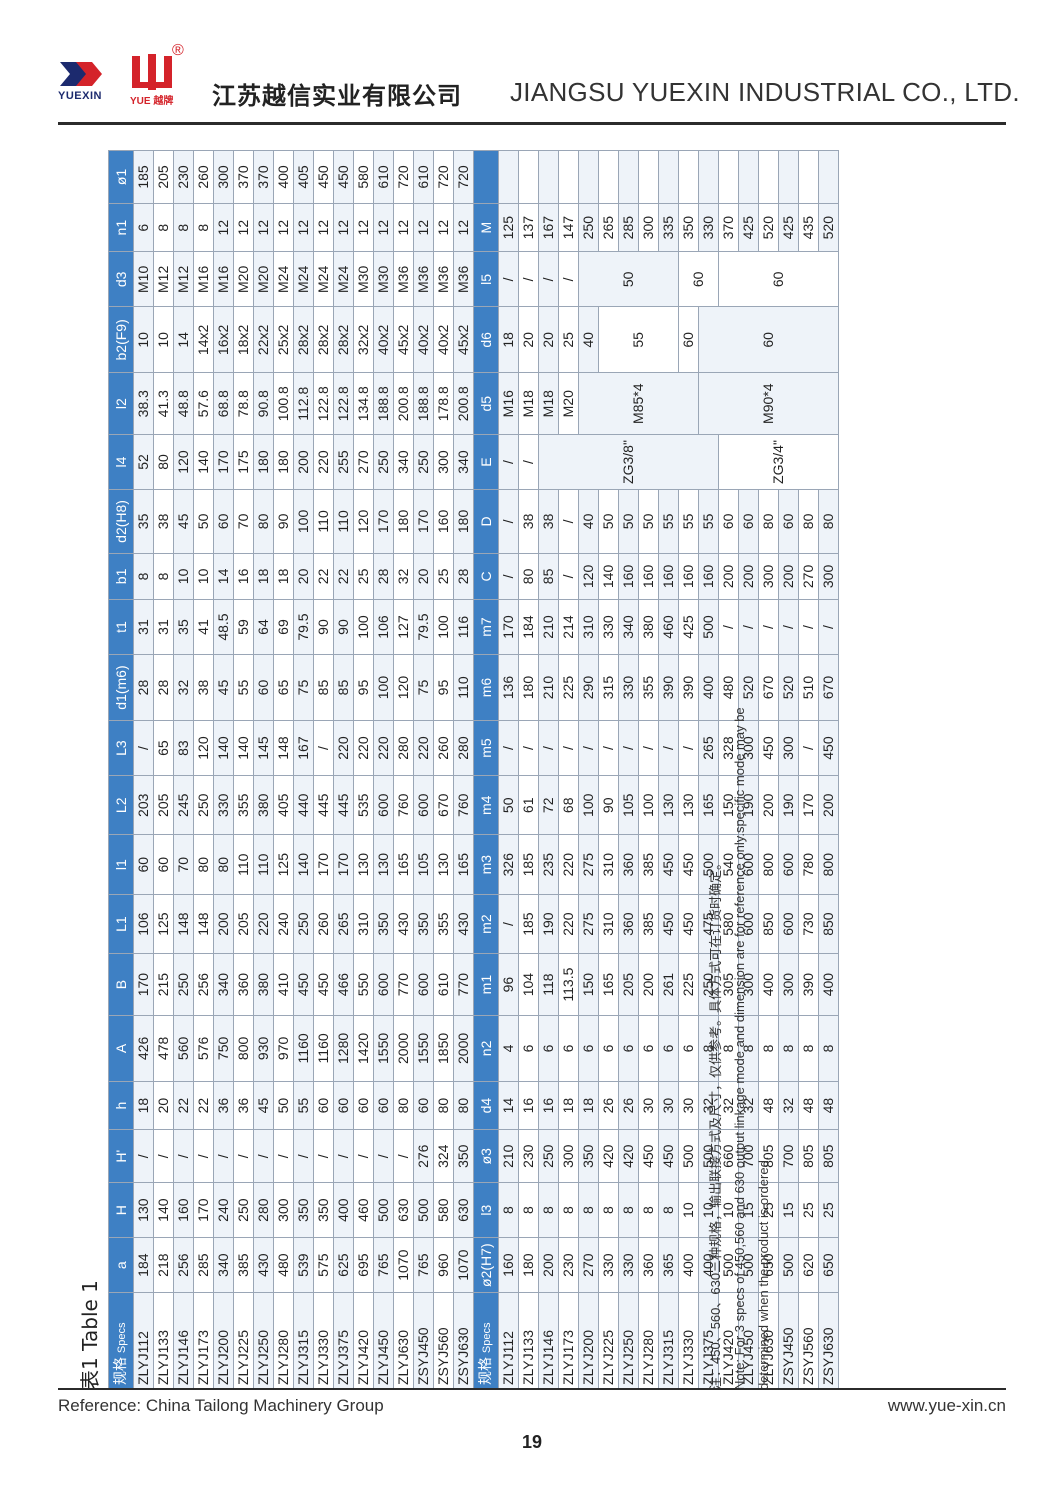 This screenshot has height=1500, width=1064. I want to click on table-cell: 310, so click(588, 627).